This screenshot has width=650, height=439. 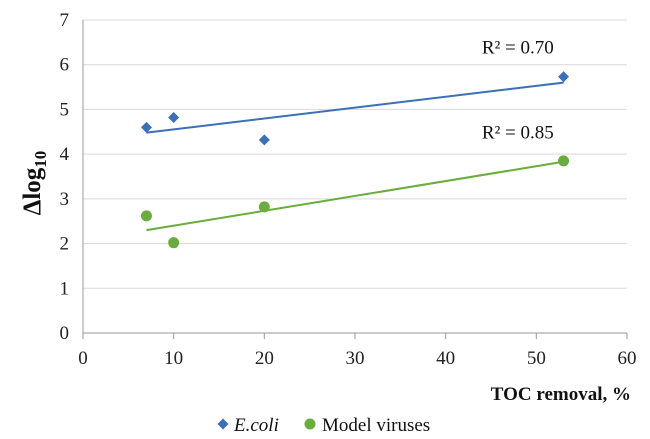 What do you see at coordinates (518, 48) in the screenshot?
I see `r2-label-e-coli: R² = 0.70` at bounding box center [518, 48].